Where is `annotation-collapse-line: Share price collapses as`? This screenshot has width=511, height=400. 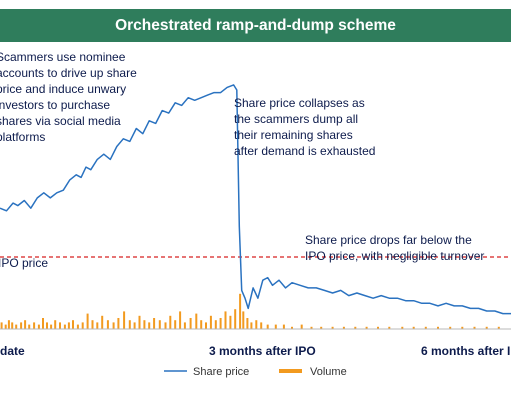 annotation-collapse-line: Share price collapses as is located at coordinates (299, 103).